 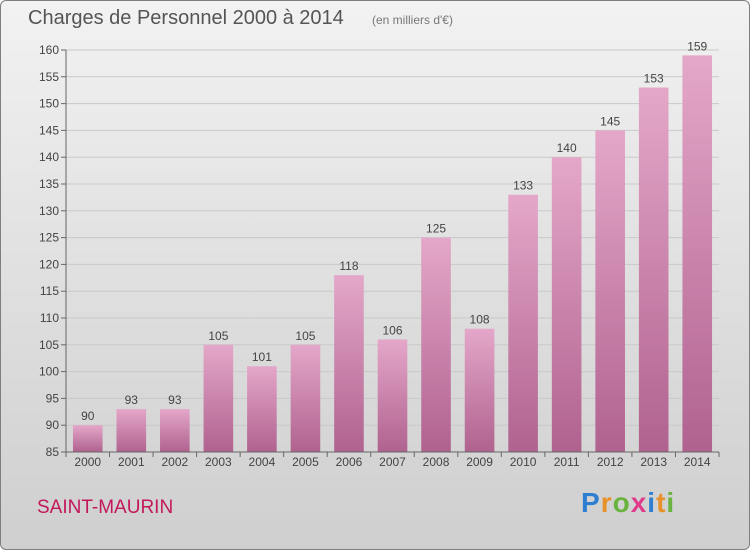 I want to click on y-tick-label: 95, so click(x=53, y=398).